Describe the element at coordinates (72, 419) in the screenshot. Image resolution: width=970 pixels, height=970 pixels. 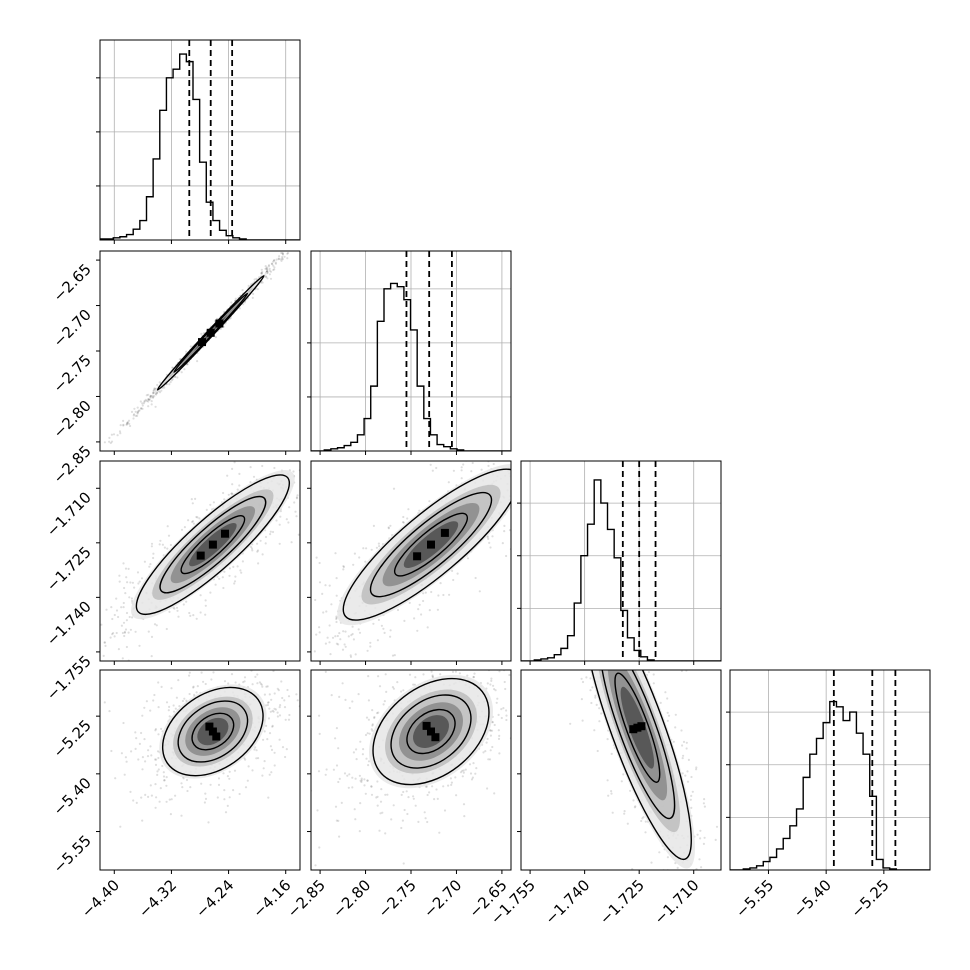
I see `y-tick-label-row-2: −2.80` at that location.